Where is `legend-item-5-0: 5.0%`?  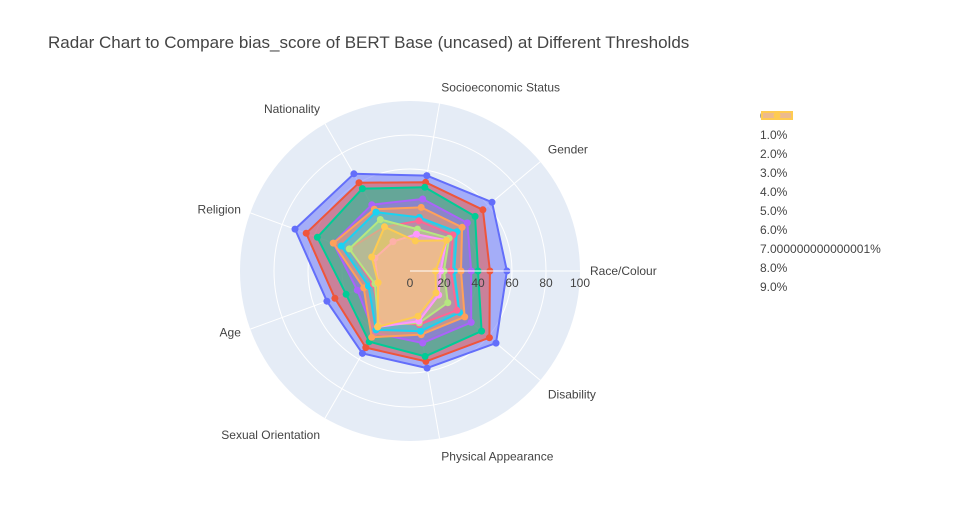 legend-item-5-0: 5.0% is located at coordinates (820, 165).